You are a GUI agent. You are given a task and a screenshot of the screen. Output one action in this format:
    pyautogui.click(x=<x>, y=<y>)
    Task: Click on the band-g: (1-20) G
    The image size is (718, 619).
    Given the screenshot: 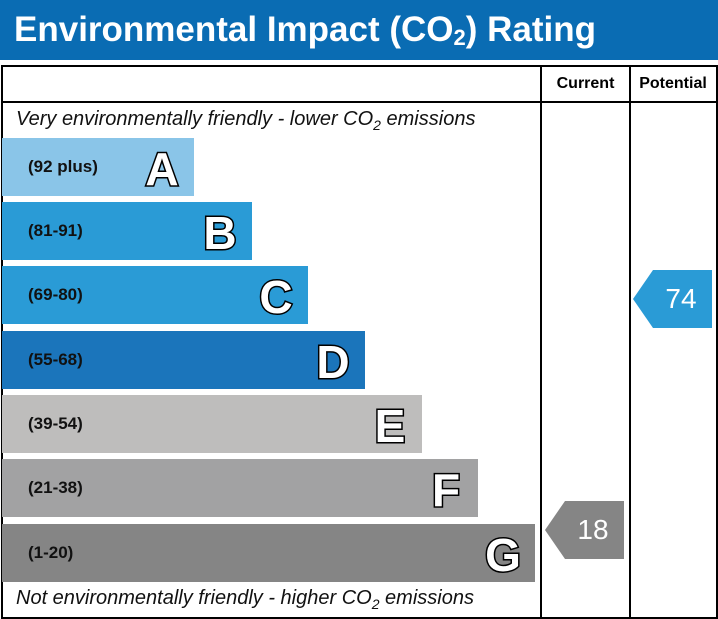 What is the action you would take?
    pyautogui.click(x=268, y=553)
    